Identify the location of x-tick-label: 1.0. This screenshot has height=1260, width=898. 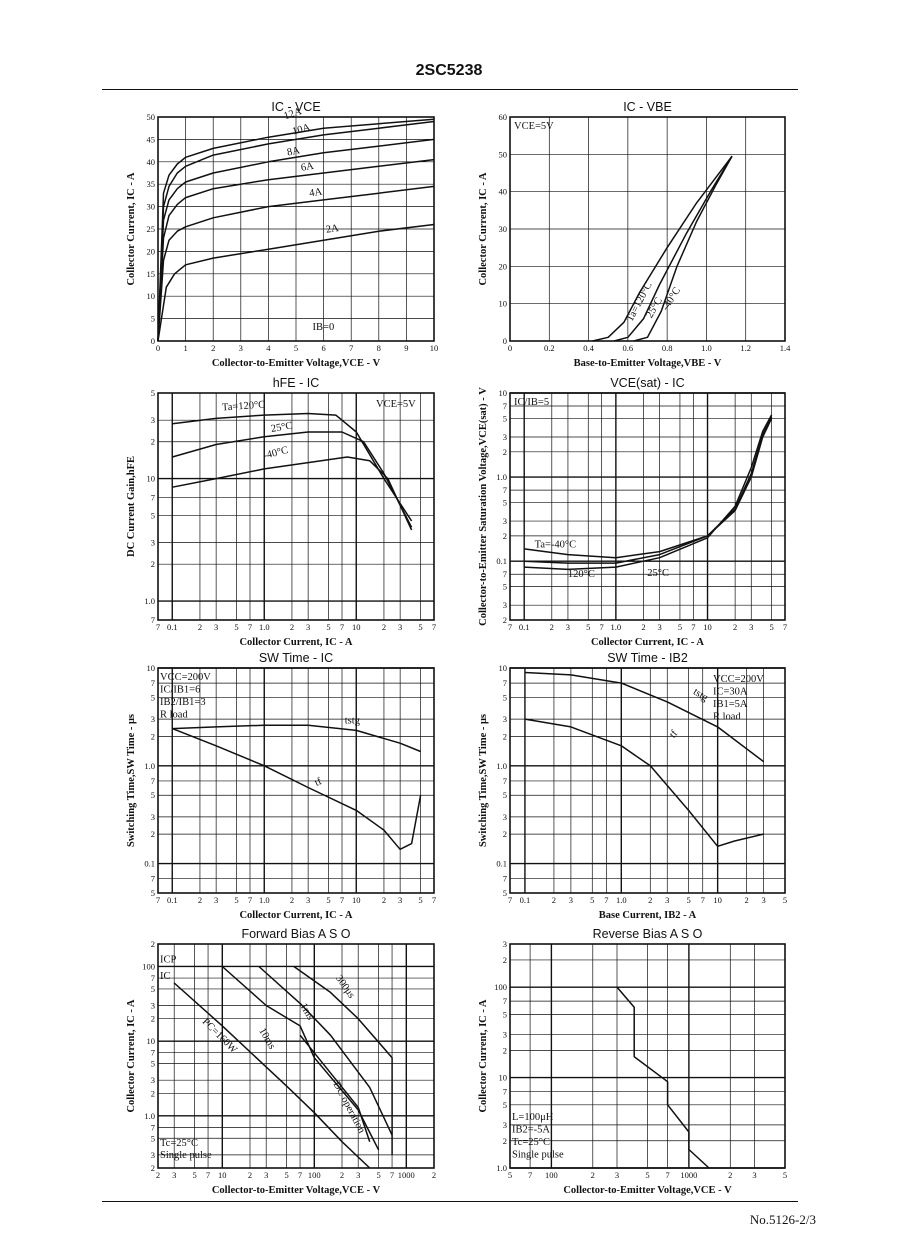
(621, 900).